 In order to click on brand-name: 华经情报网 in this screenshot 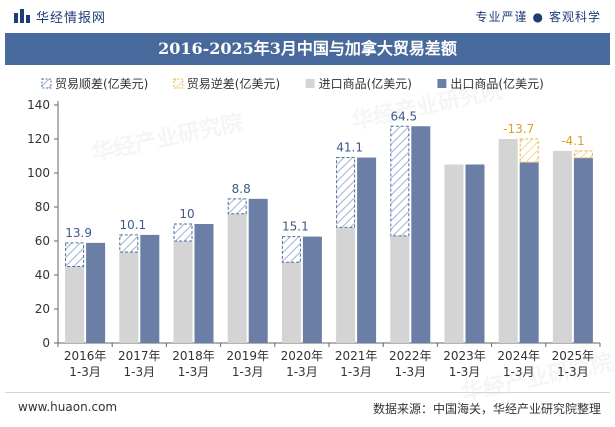, I will do `click(71, 18)`.